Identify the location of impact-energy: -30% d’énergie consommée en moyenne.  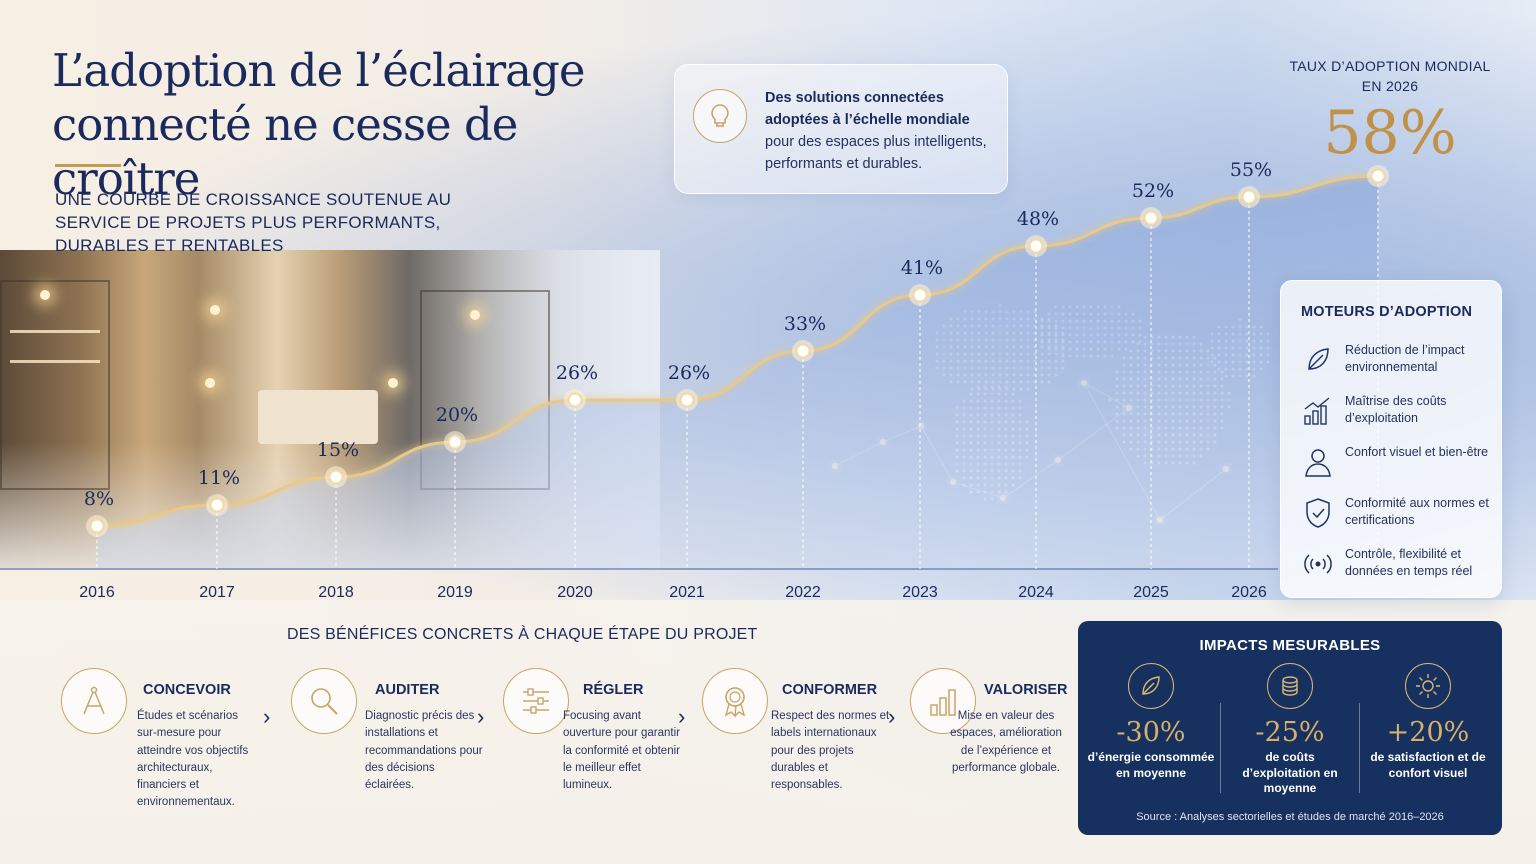
(1151, 722).